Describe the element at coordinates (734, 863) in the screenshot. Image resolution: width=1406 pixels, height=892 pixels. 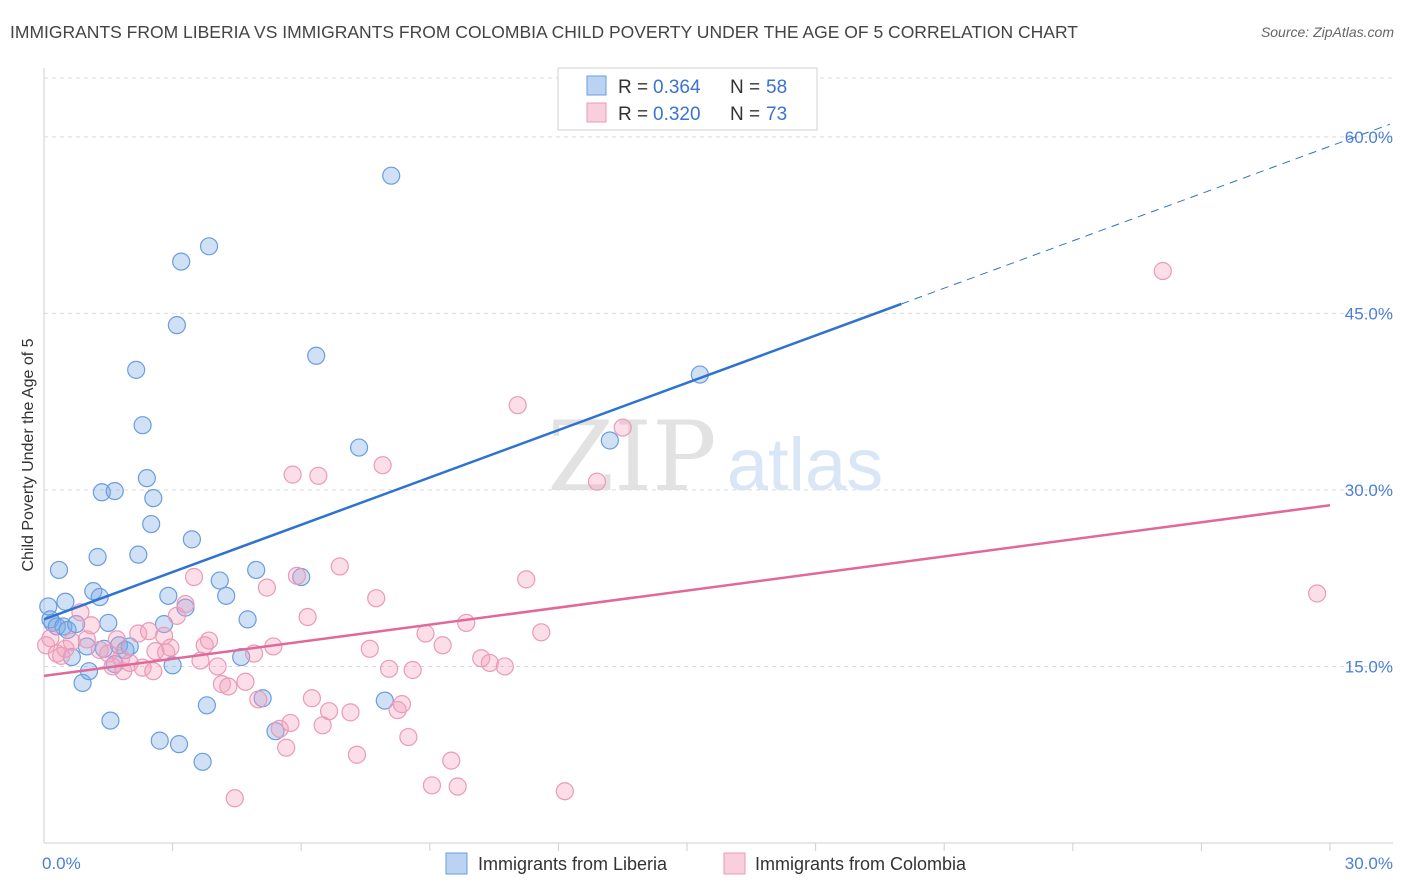
I see `bottom-legend-swatch-colombia` at that location.